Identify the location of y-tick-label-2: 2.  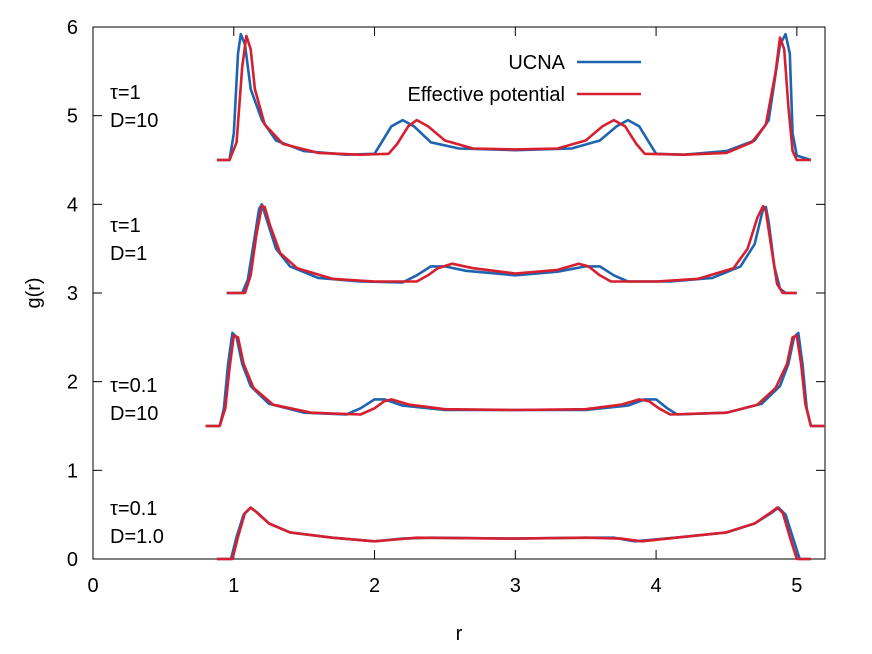
(72, 383).